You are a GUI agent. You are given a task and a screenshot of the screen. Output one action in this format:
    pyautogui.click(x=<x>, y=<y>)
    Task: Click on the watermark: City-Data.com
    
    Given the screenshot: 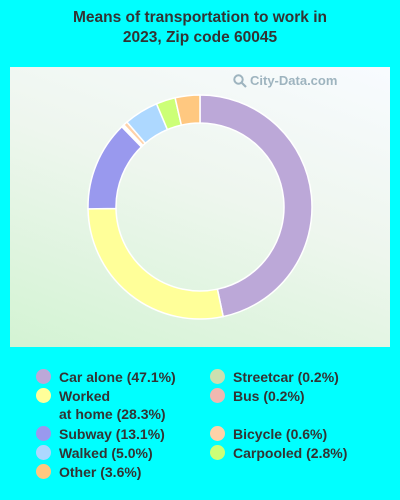 What is the action you would take?
    pyautogui.click(x=285, y=80)
    